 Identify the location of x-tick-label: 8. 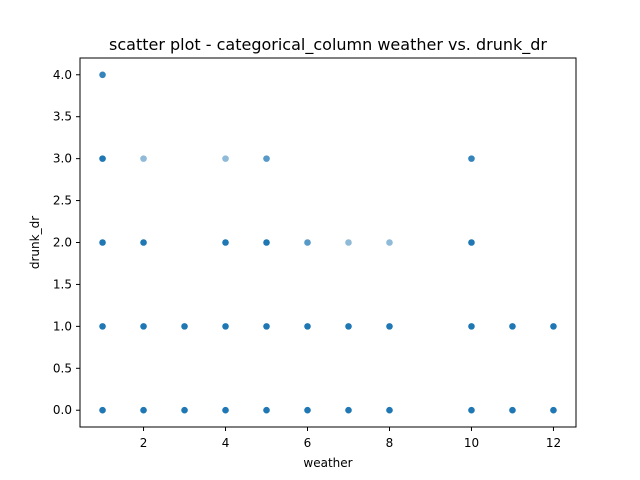
(390, 443).